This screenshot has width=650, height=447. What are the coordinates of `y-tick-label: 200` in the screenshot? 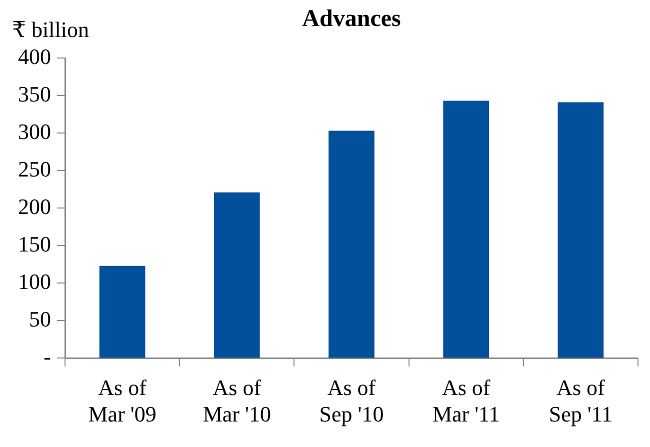 It's located at (34, 206).